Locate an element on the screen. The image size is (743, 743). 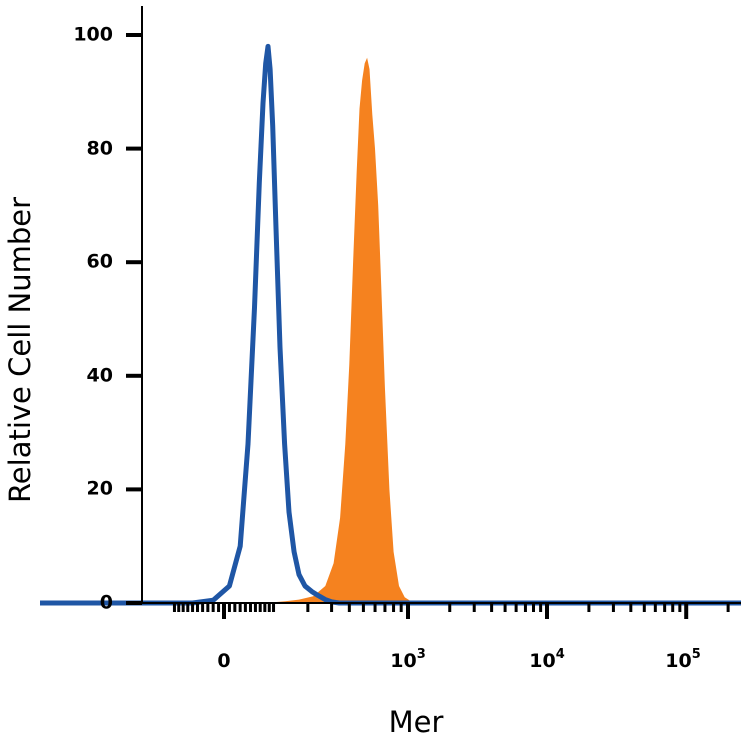
x-tick-labels: 0 10³ 10⁴ 10⁵ is located at coordinates (458, 659).